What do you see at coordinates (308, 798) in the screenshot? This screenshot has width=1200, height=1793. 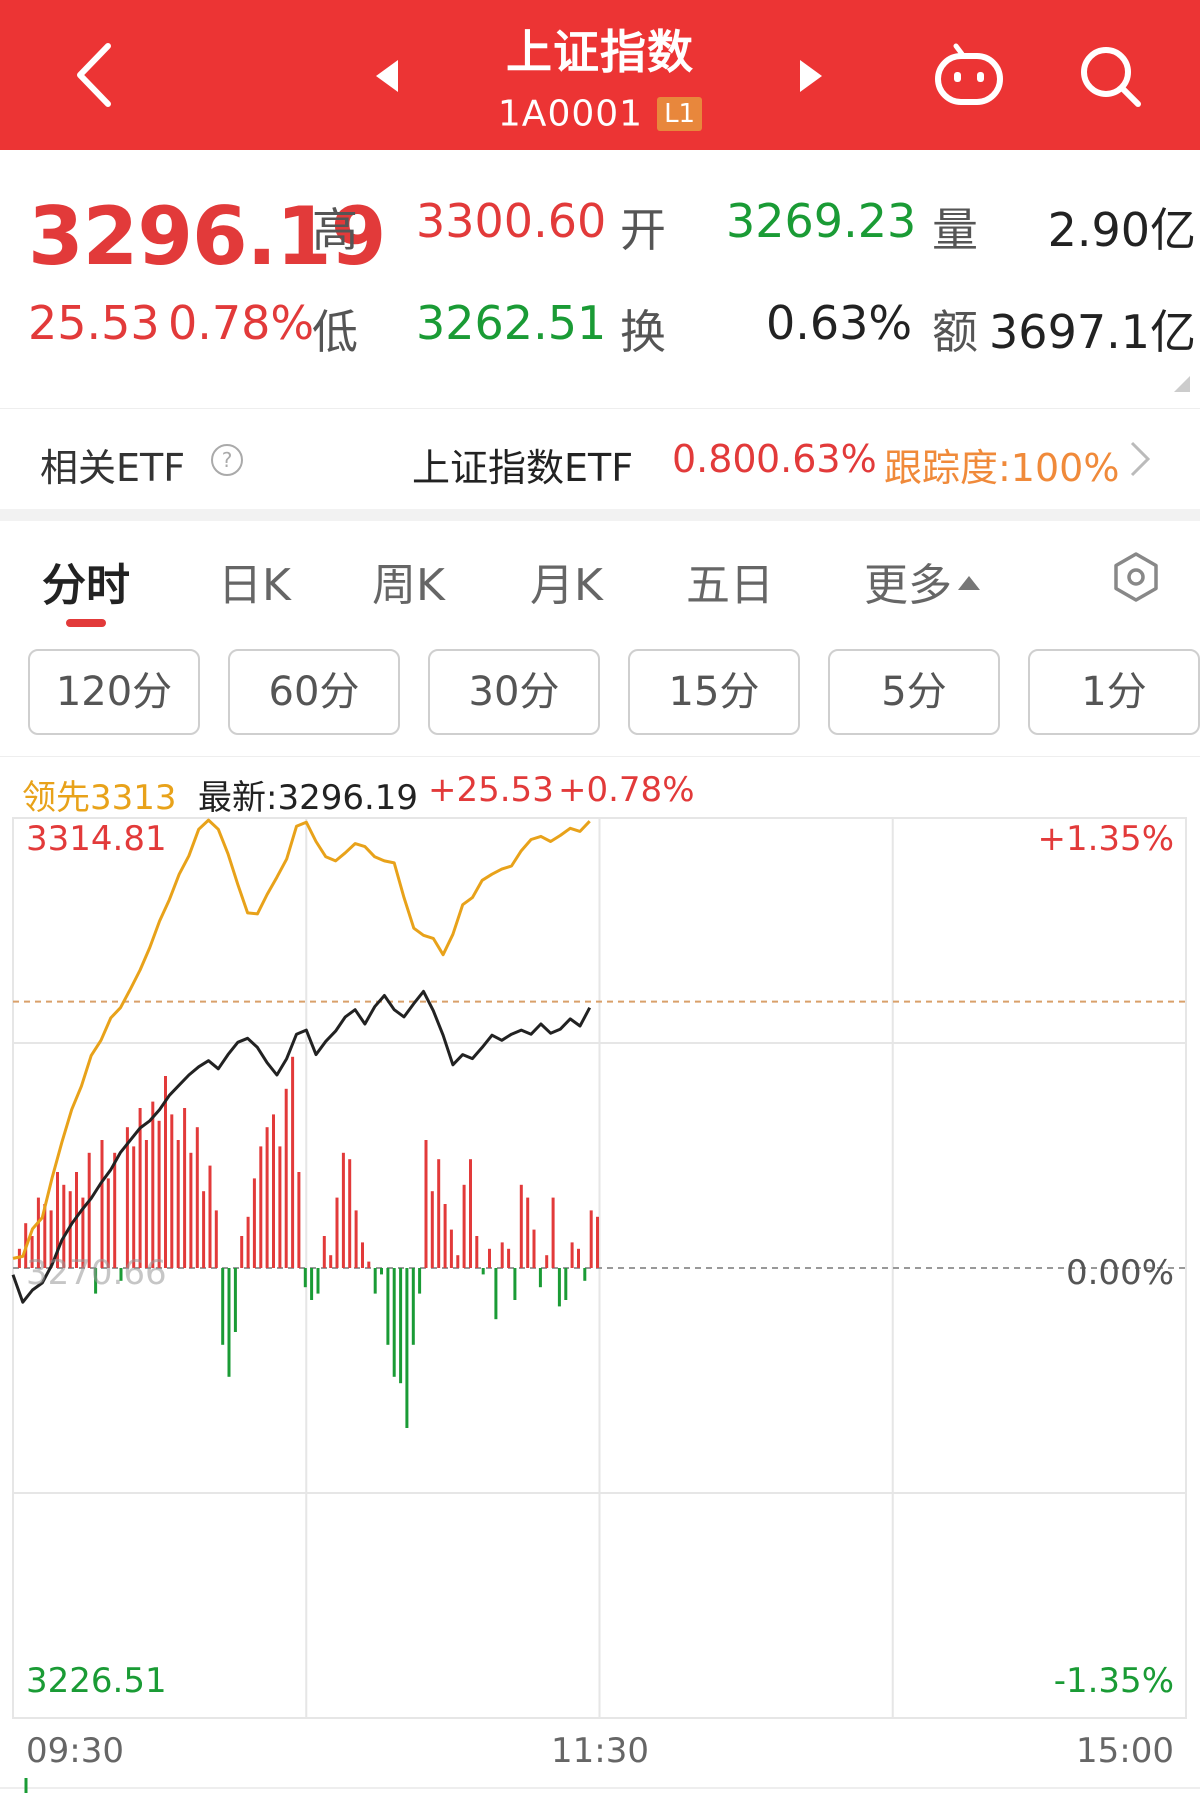 I see `latest-value: 最新:3296.19` at bounding box center [308, 798].